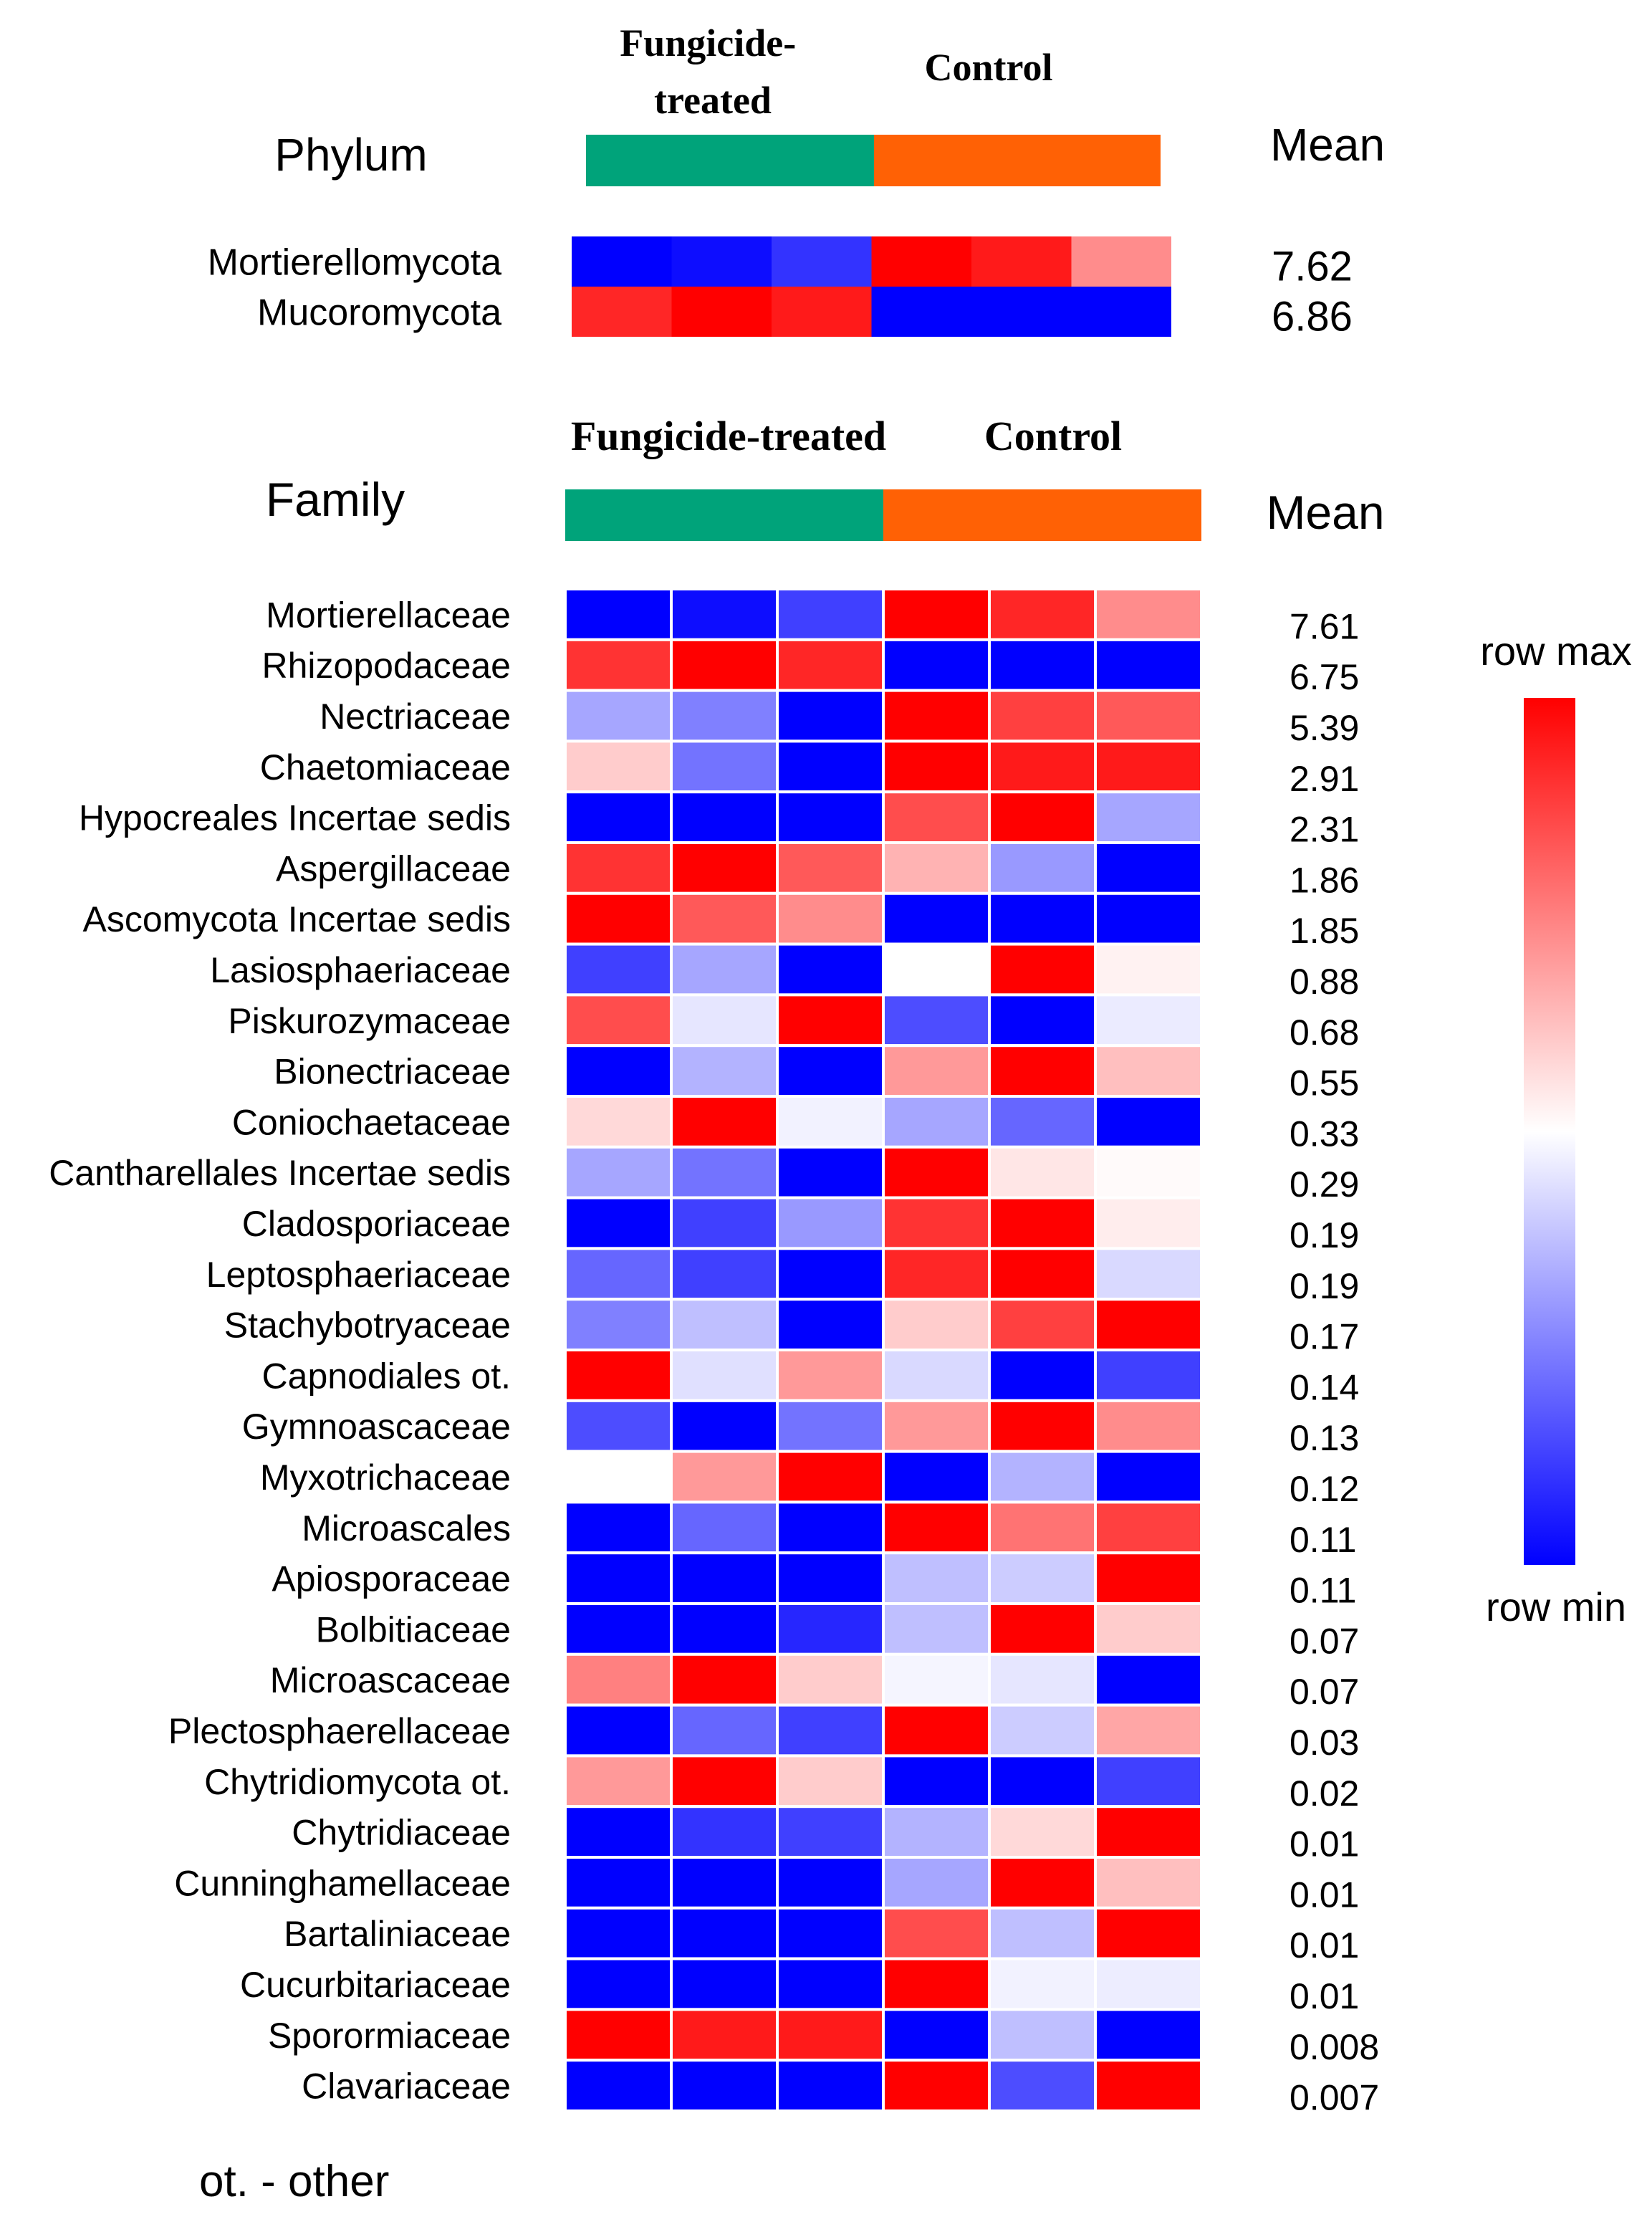 Image resolution: width=1652 pixels, height=2227 pixels. What do you see at coordinates (1324, 1438) in the screenshot?
I see `family-row-mean: 0.13` at bounding box center [1324, 1438].